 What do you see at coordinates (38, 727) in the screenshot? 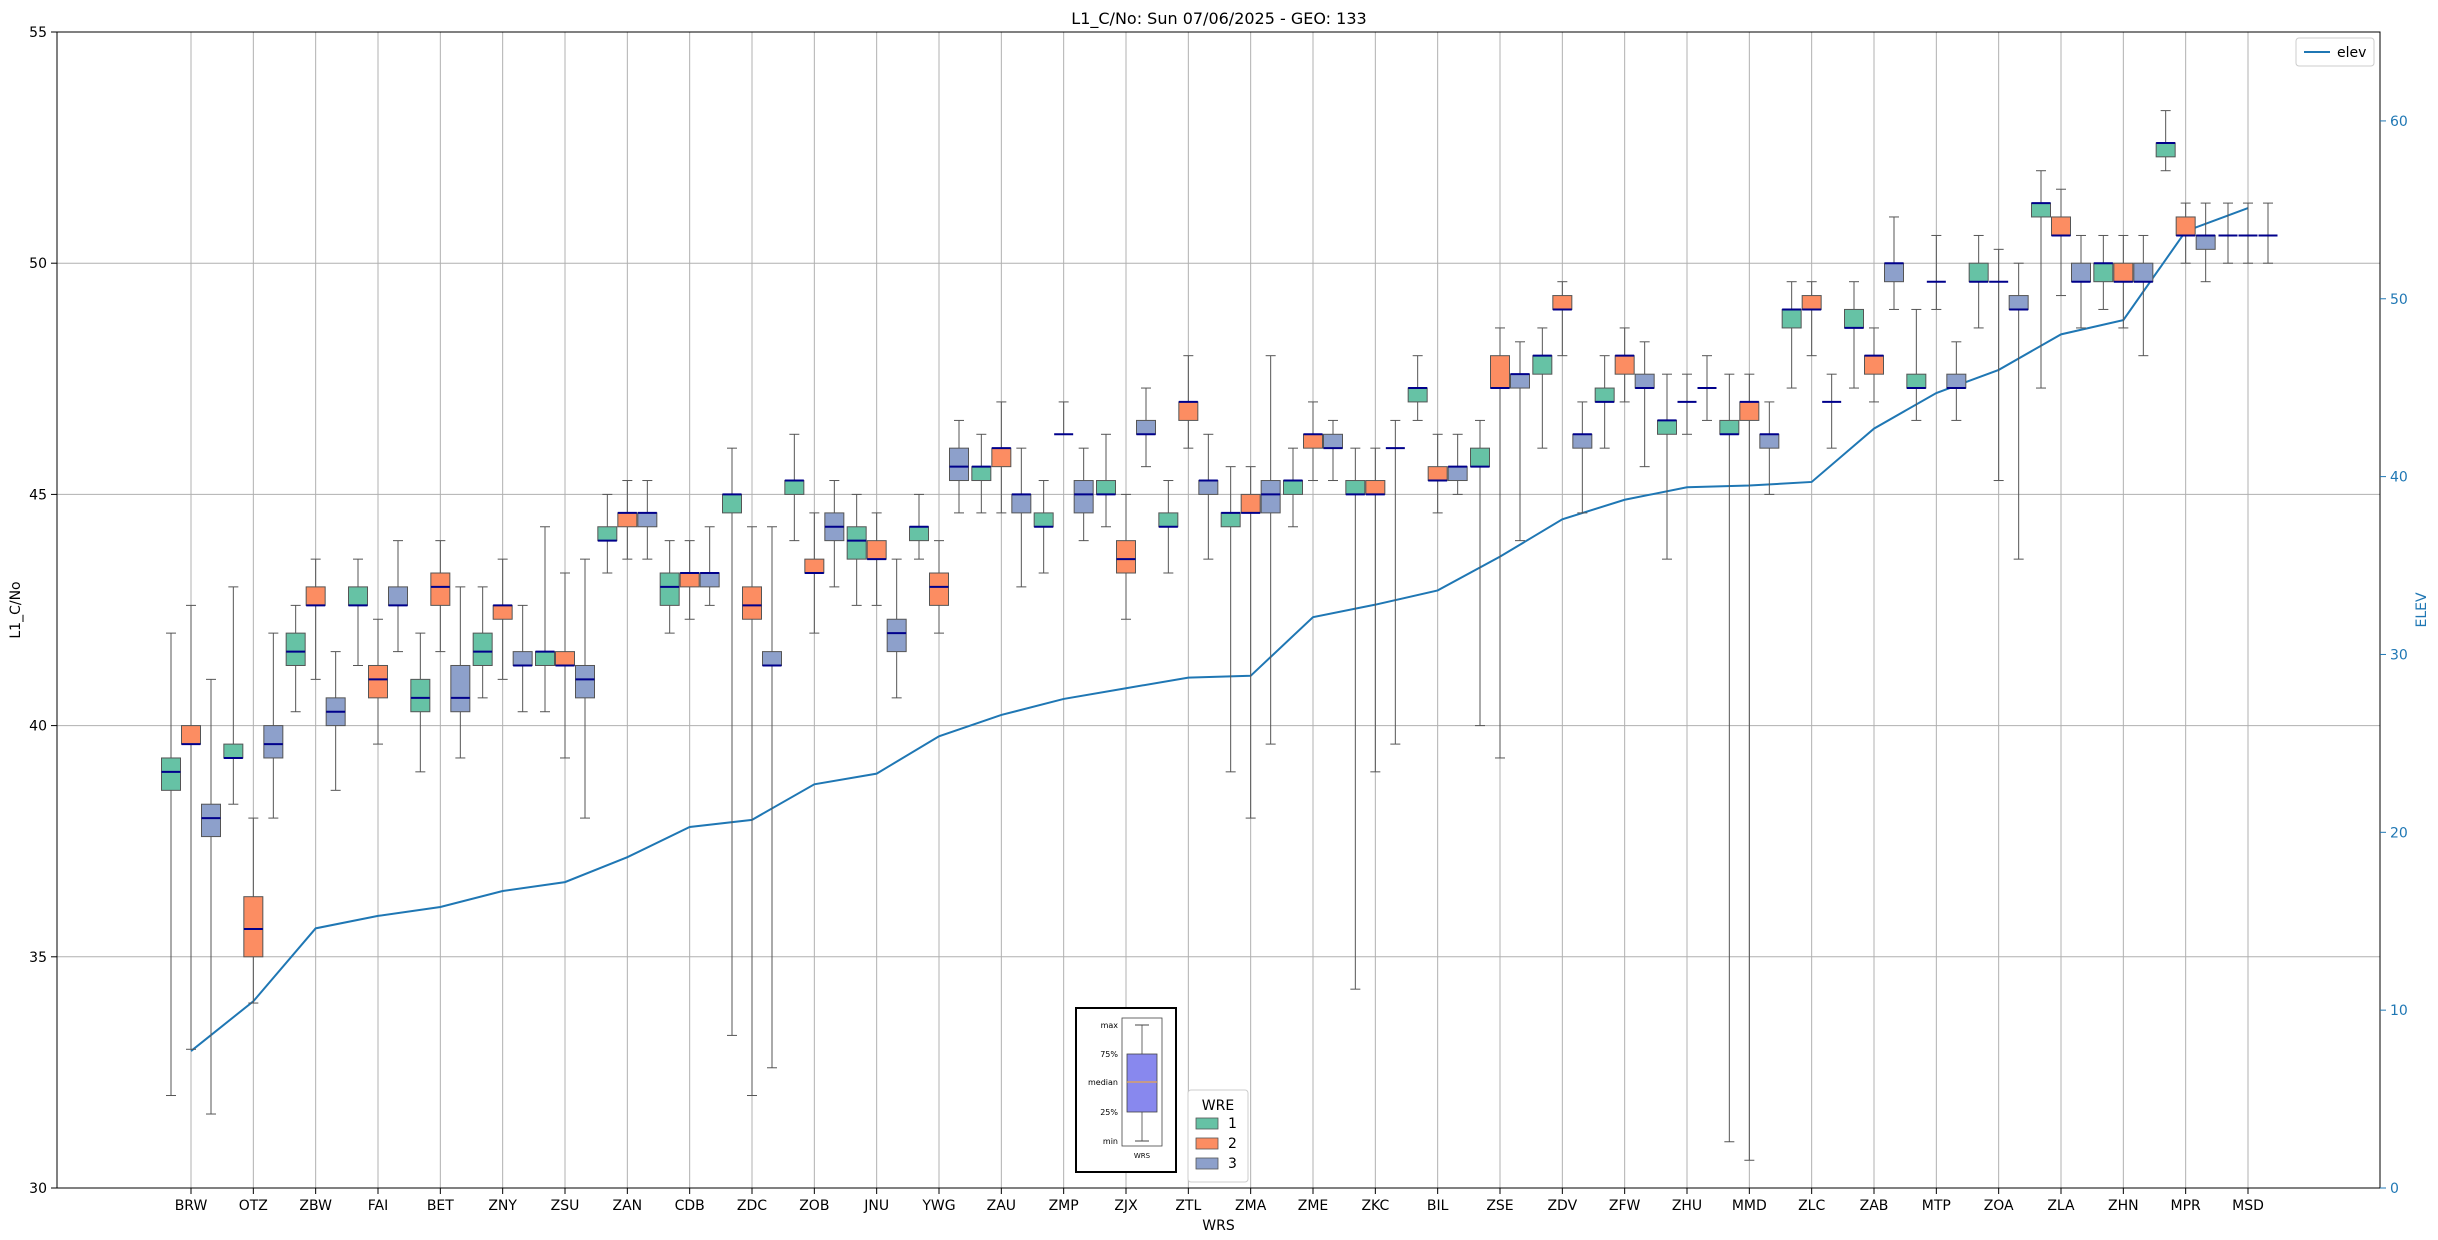
I see `y-tick-label: 40` at bounding box center [38, 727].